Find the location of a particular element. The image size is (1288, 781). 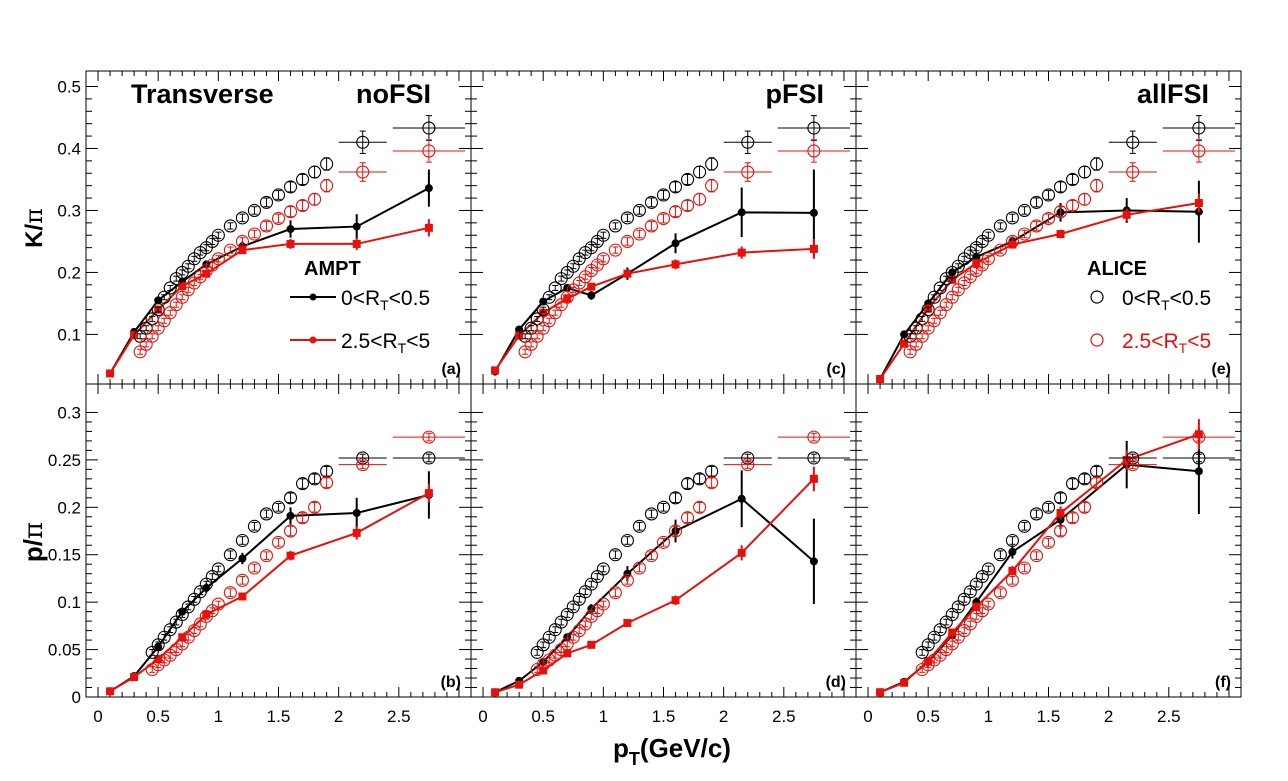

panel-title: pFSI is located at coordinates (795, 94).